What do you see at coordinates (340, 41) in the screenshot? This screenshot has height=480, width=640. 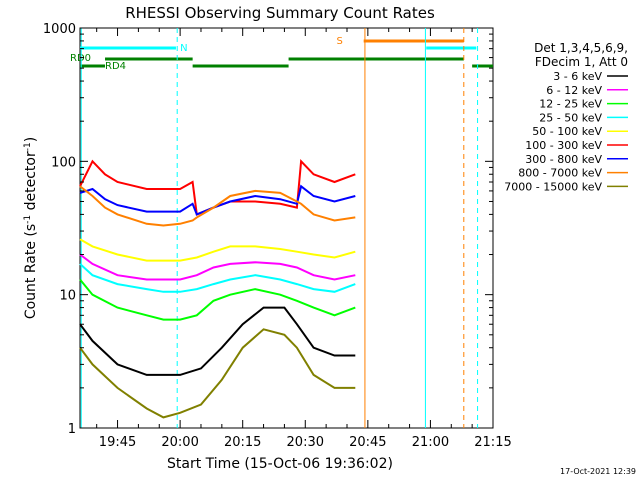 I see `saa-flag-label: S` at bounding box center [340, 41].